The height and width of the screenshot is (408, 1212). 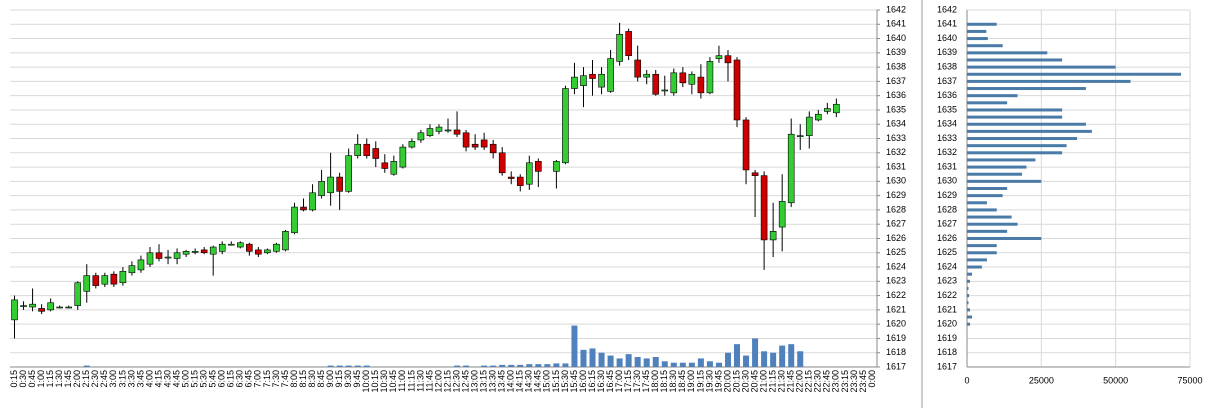 What do you see at coordinates (718, 381) in the screenshot?
I see `x-tick-label: 19:45` at bounding box center [718, 381].